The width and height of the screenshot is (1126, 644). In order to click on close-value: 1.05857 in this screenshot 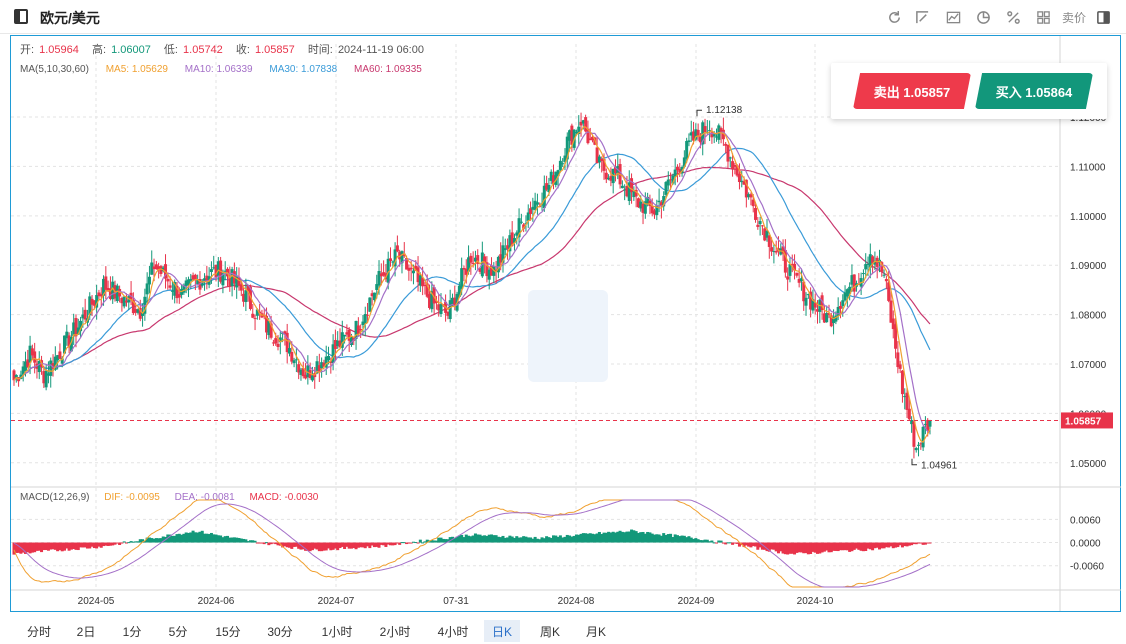, I will do `click(274, 50)`.